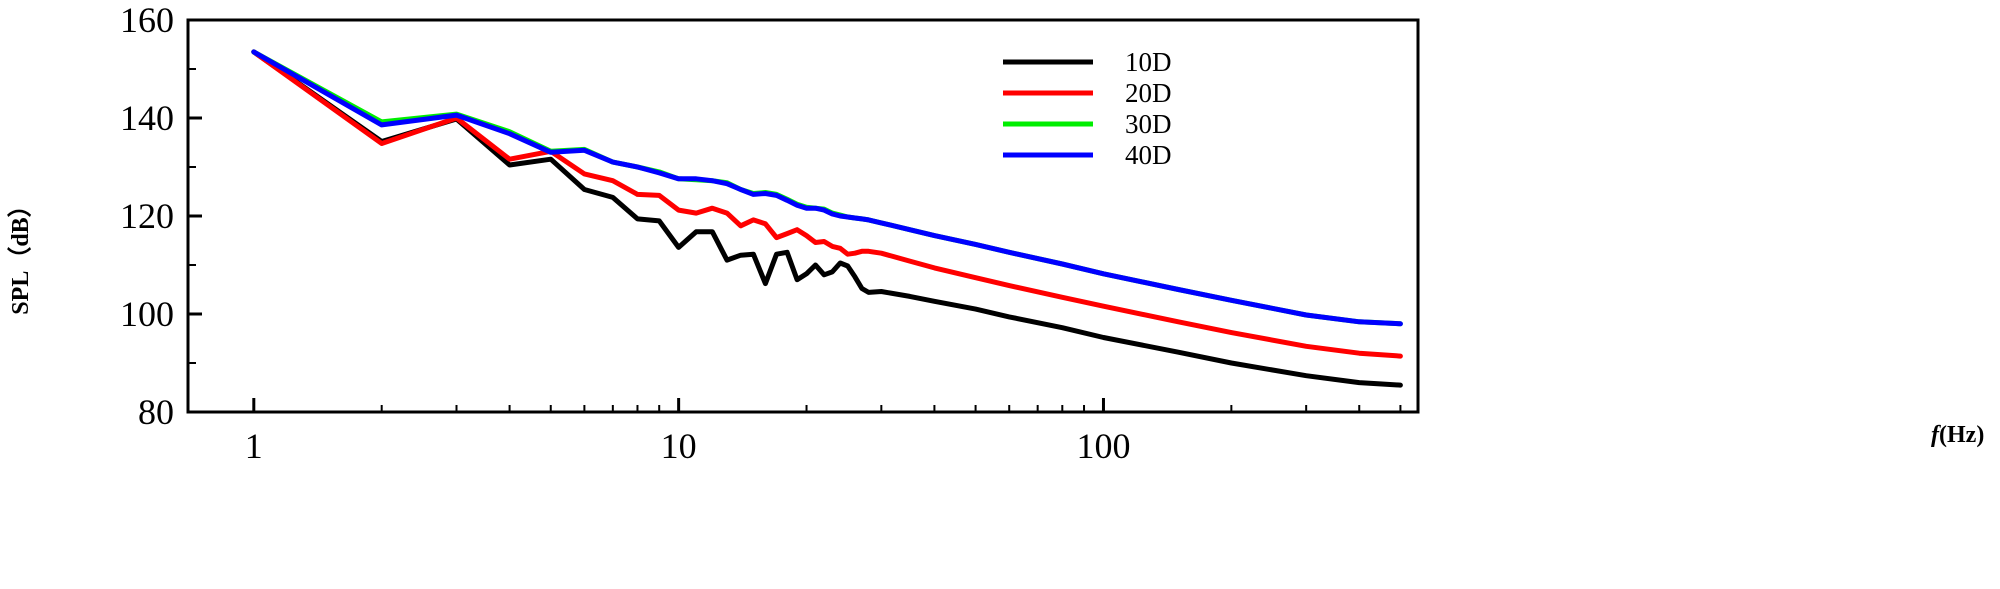 This screenshot has height=589, width=2000. I want to click on y-axis-title: SPL（dB）, so click(20, 253).